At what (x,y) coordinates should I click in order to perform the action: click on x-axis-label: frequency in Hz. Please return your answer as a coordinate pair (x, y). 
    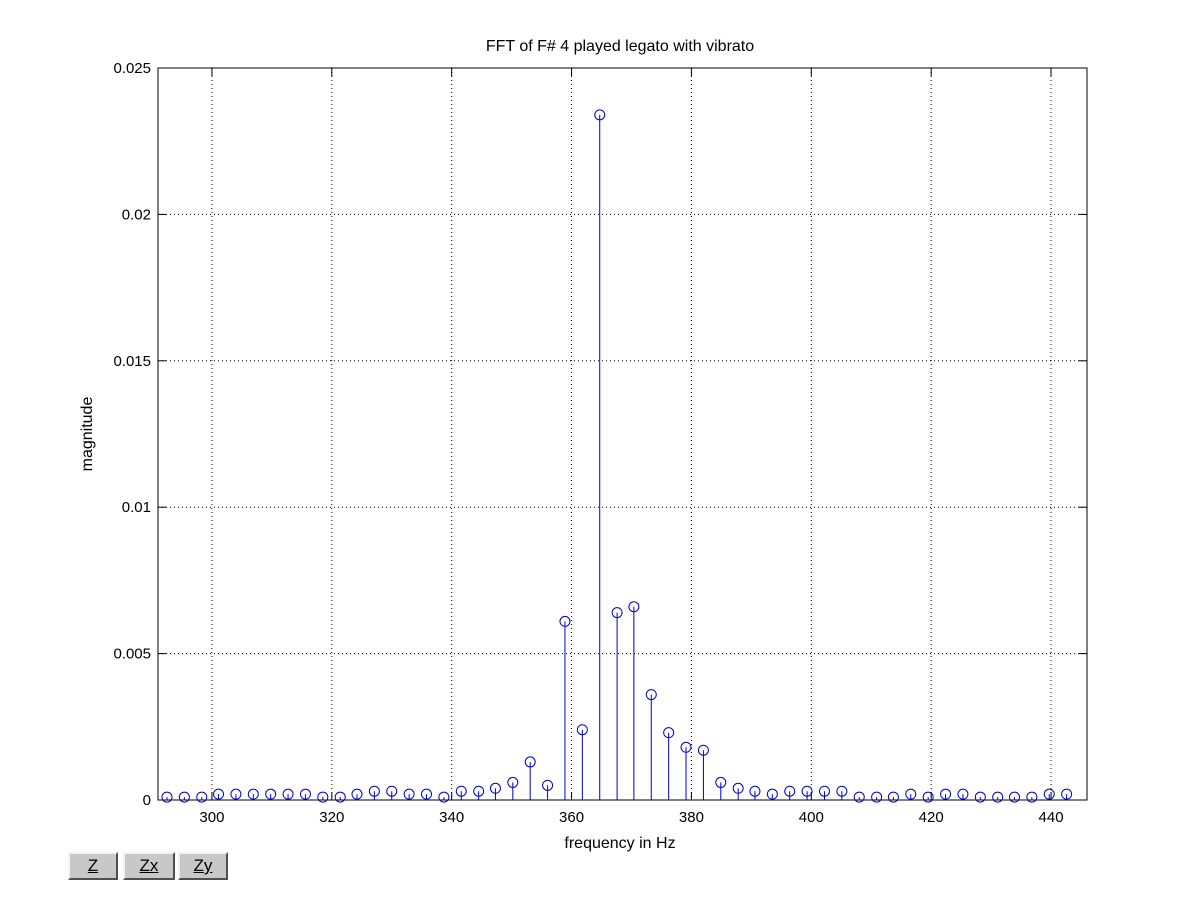
    Looking at the image, I should click on (619, 843).